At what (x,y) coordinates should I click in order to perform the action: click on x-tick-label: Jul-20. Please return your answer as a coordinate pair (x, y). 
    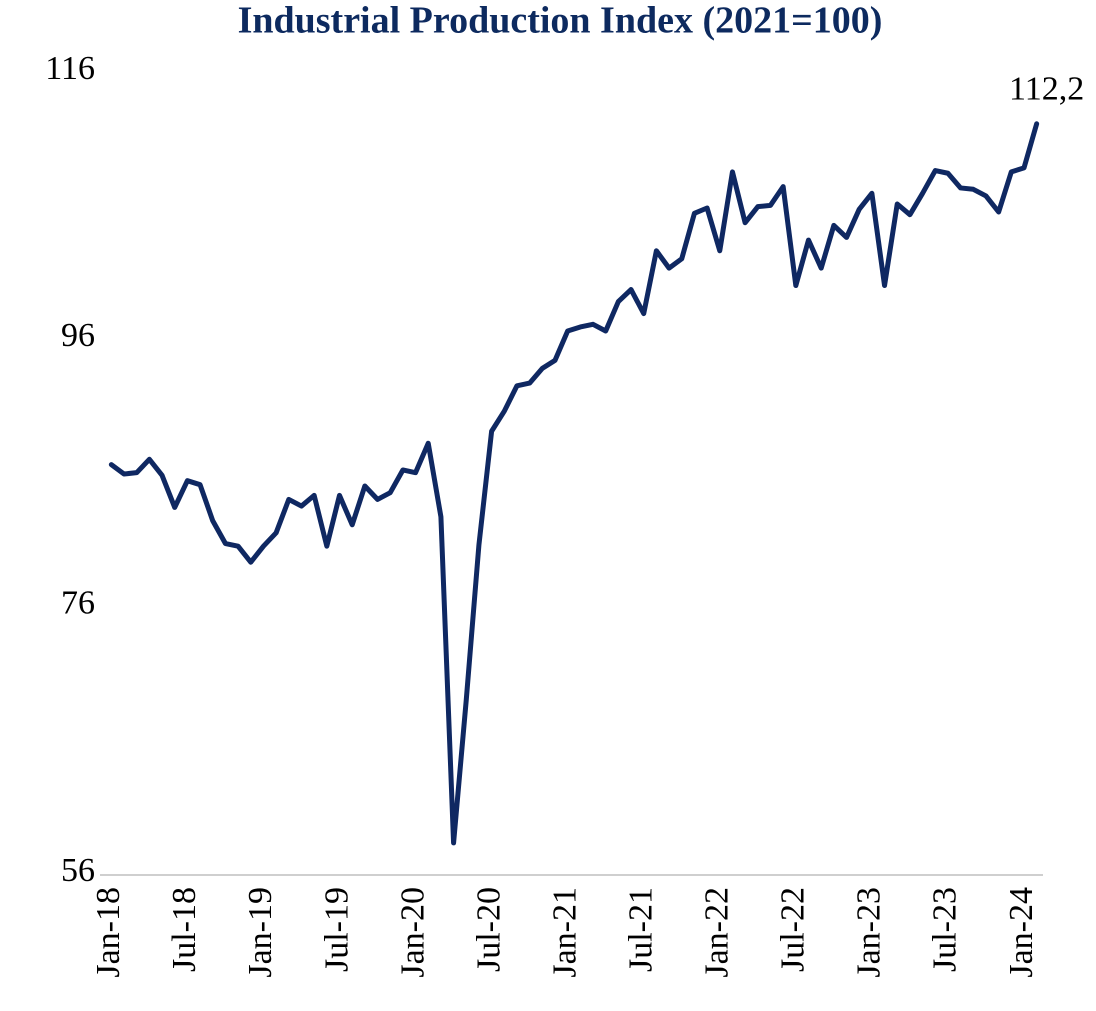
    Looking at the image, I should click on (488, 929).